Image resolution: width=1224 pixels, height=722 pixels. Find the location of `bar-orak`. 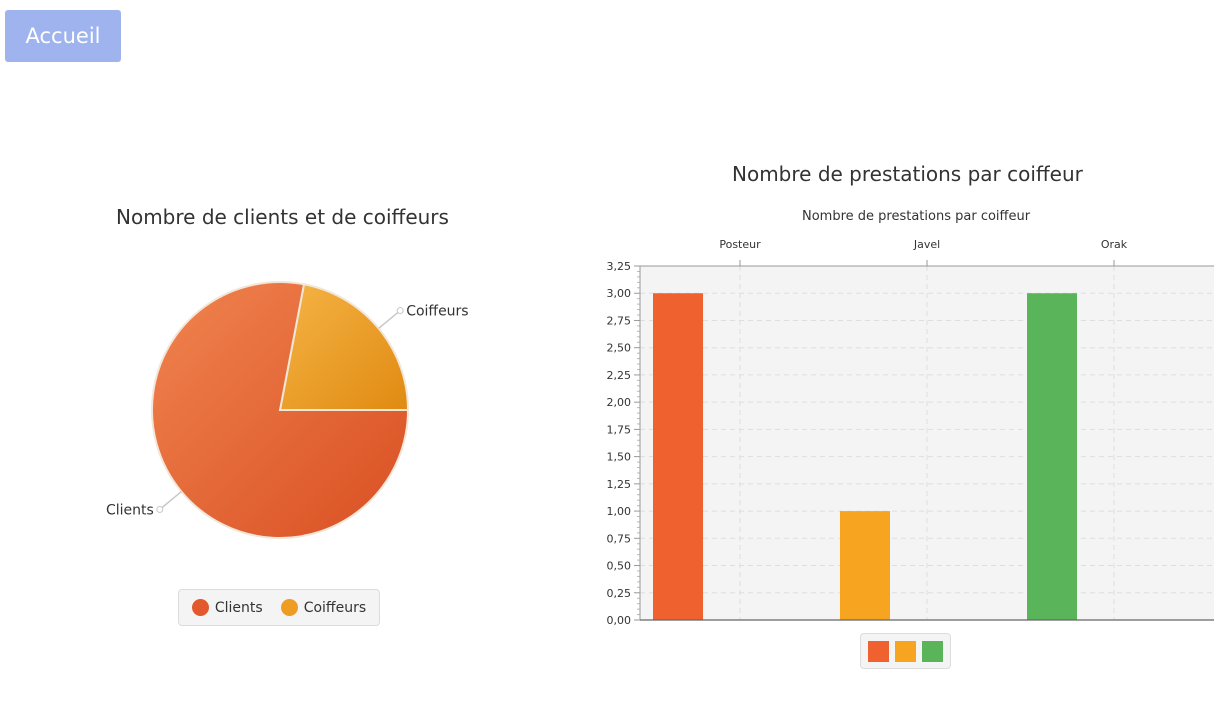

bar-orak is located at coordinates (1052, 456).